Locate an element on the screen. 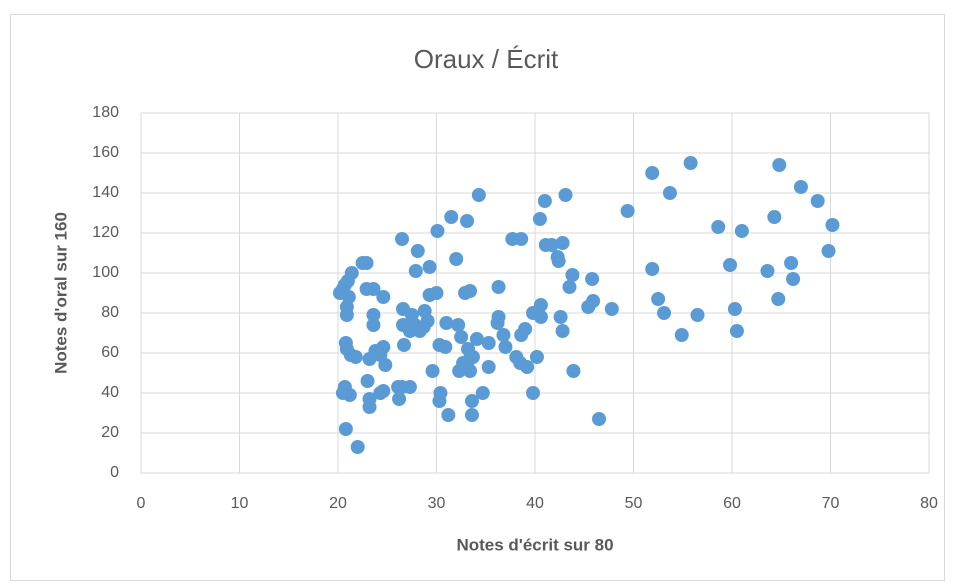 Image resolution: width=955 pixels, height=584 pixels. y-tick-label: 60 is located at coordinates (110, 352).